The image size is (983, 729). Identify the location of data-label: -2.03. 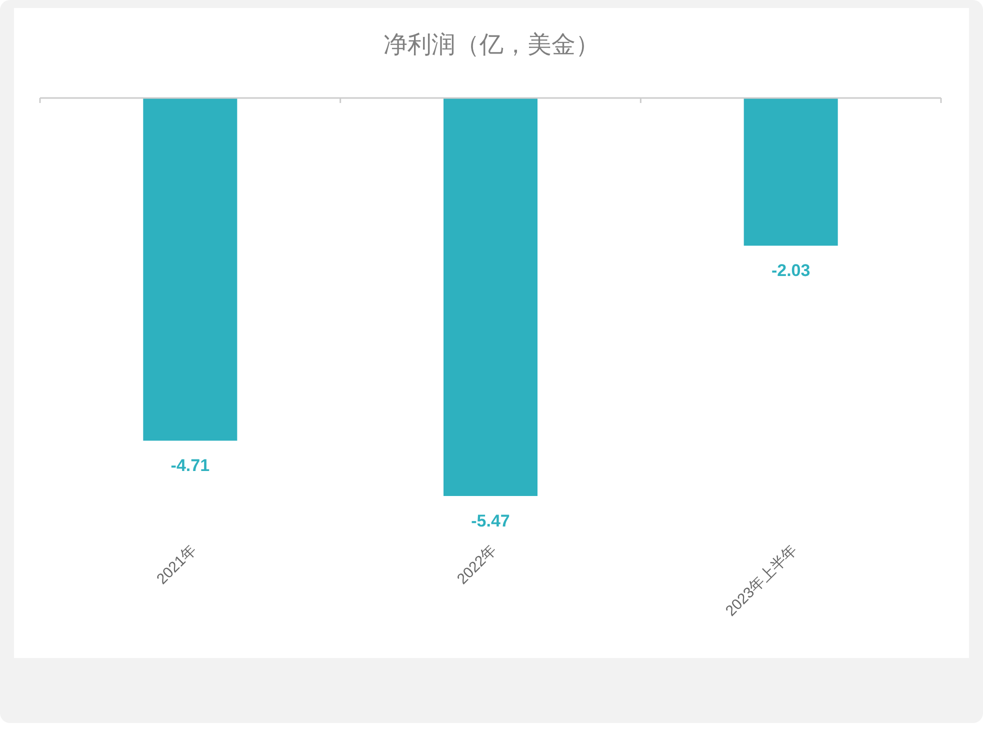
(790, 270).